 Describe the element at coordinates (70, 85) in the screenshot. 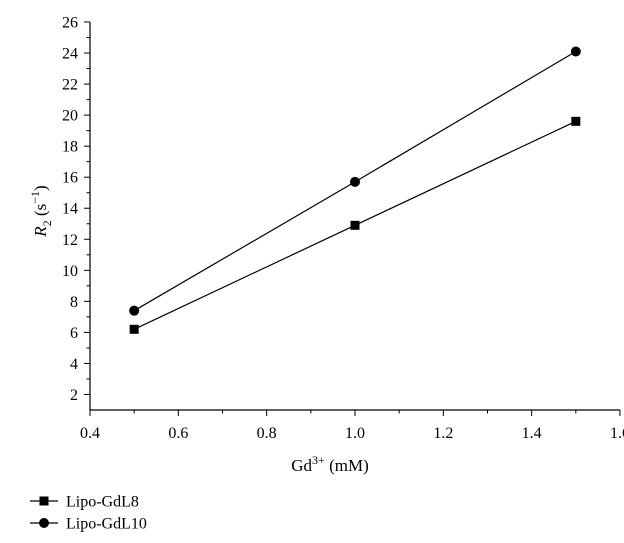

I see `y-tick-label: 22` at that location.